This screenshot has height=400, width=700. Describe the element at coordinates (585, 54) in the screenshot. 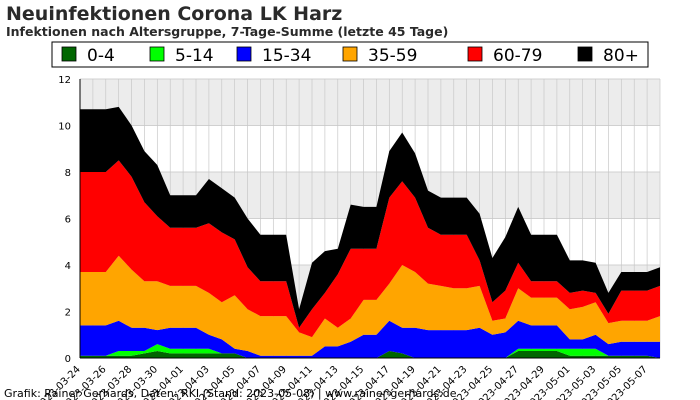

I see `legend-swatch-80plus` at that location.